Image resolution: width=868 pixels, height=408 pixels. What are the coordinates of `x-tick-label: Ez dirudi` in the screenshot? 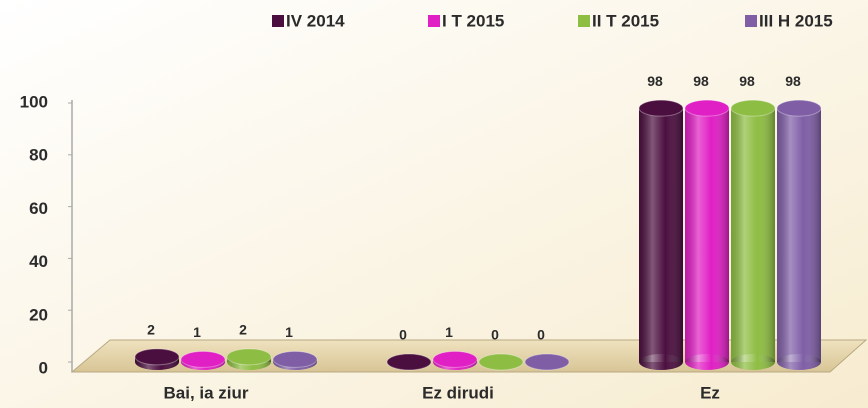 It's located at (458, 392).